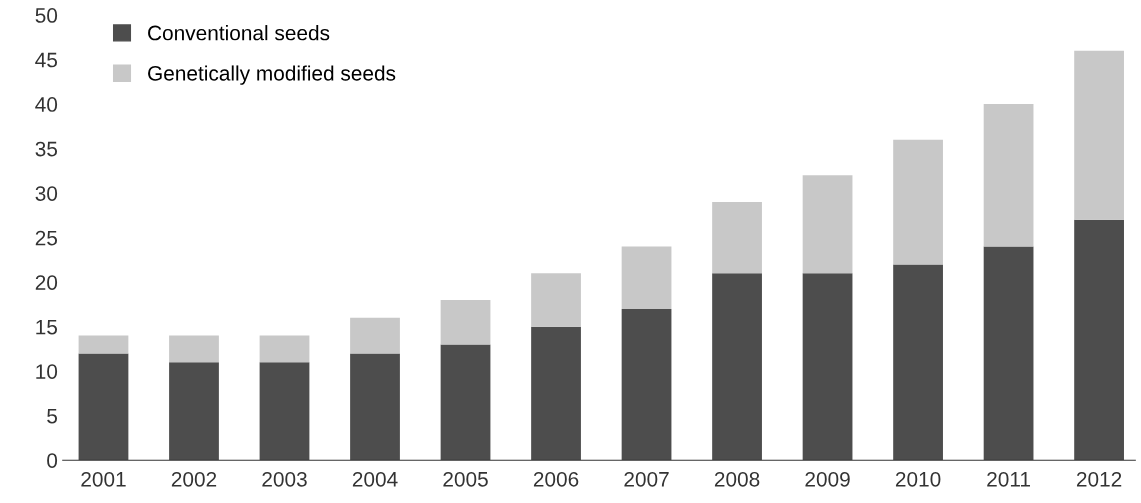 The width and height of the screenshot is (1141, 503). I want to click on y-tick-label: 10, so click(47, 371).